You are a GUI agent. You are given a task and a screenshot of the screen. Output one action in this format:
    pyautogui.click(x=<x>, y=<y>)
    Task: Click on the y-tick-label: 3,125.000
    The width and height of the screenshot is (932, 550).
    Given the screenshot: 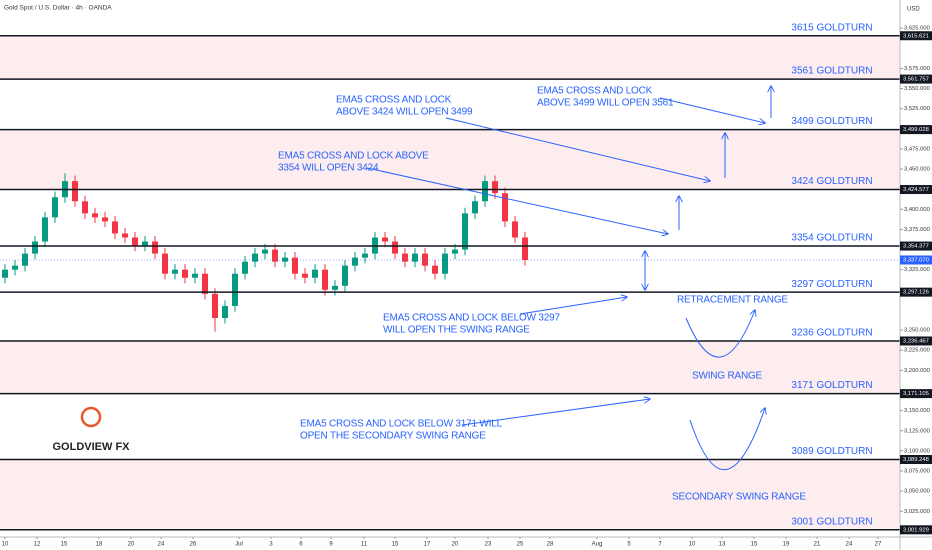 What is the action you would take?
    pyautogui.click(x=917, y=431)
    